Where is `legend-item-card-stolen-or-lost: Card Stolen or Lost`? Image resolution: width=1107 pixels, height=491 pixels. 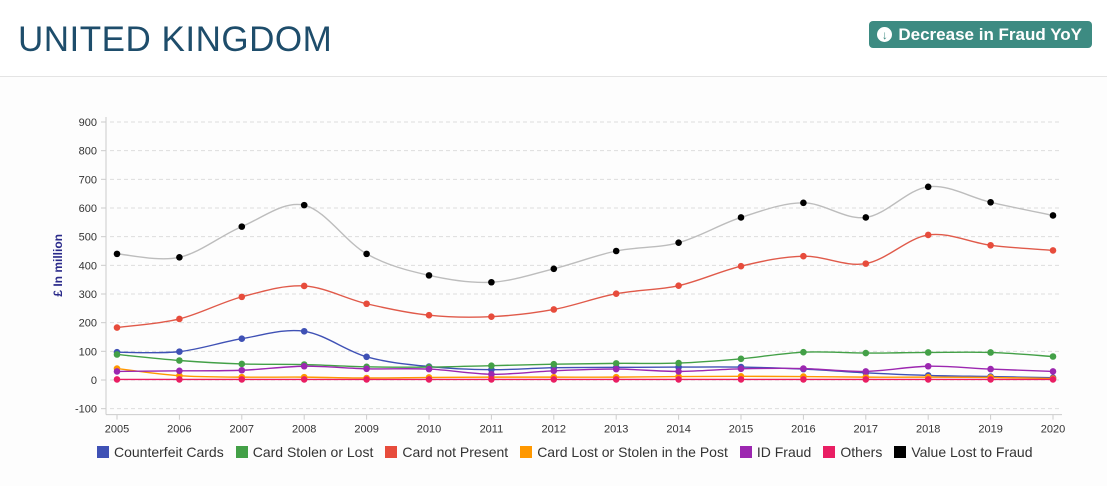
legend-item-card-stolen-or-lost: Card Stolen or Lost is located at coordinates (304, 452).